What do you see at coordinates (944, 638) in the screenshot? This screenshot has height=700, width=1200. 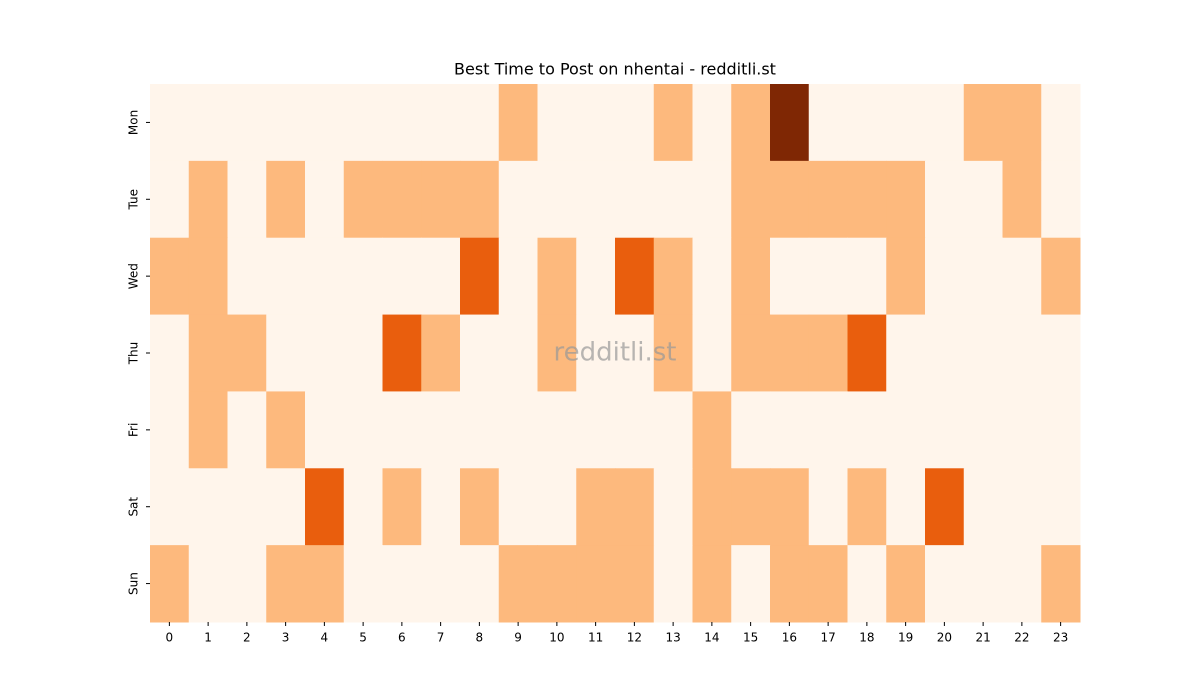 I see `x-tick-label: 20` at bounding box center [944, 638].